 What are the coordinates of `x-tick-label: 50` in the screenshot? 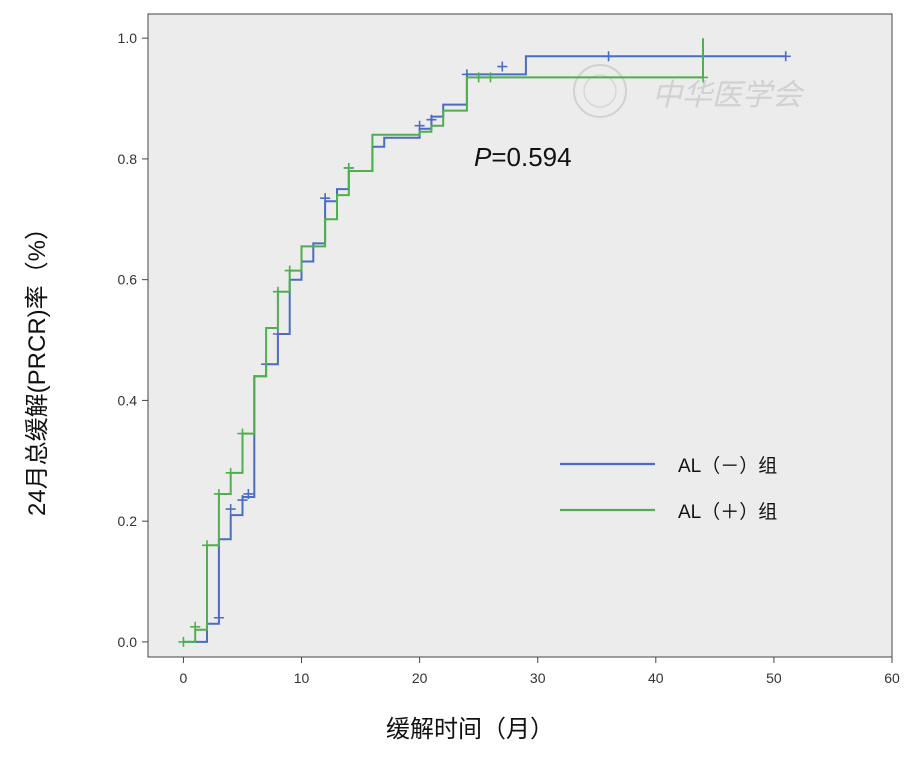 It's located at (774, 678).